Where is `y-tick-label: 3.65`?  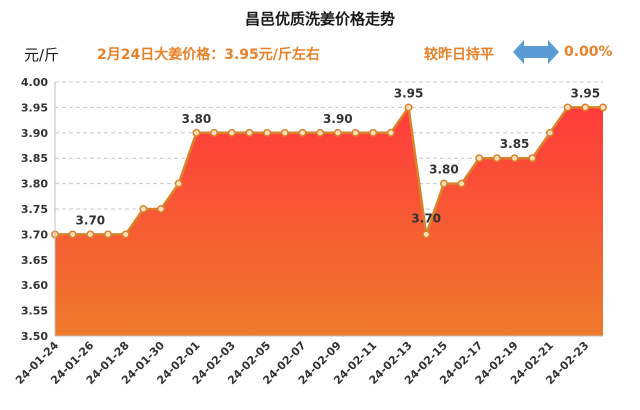
y-tick-label: 3.65 is located at coordinates (34, 260).